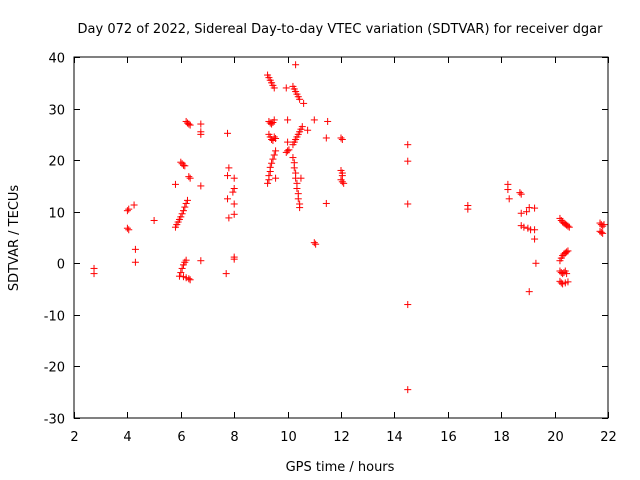 The image size is (640, 480). Describe the element at coordinates (288, 437) in the screenshot. I see `x-tick-label: 10` at that location.